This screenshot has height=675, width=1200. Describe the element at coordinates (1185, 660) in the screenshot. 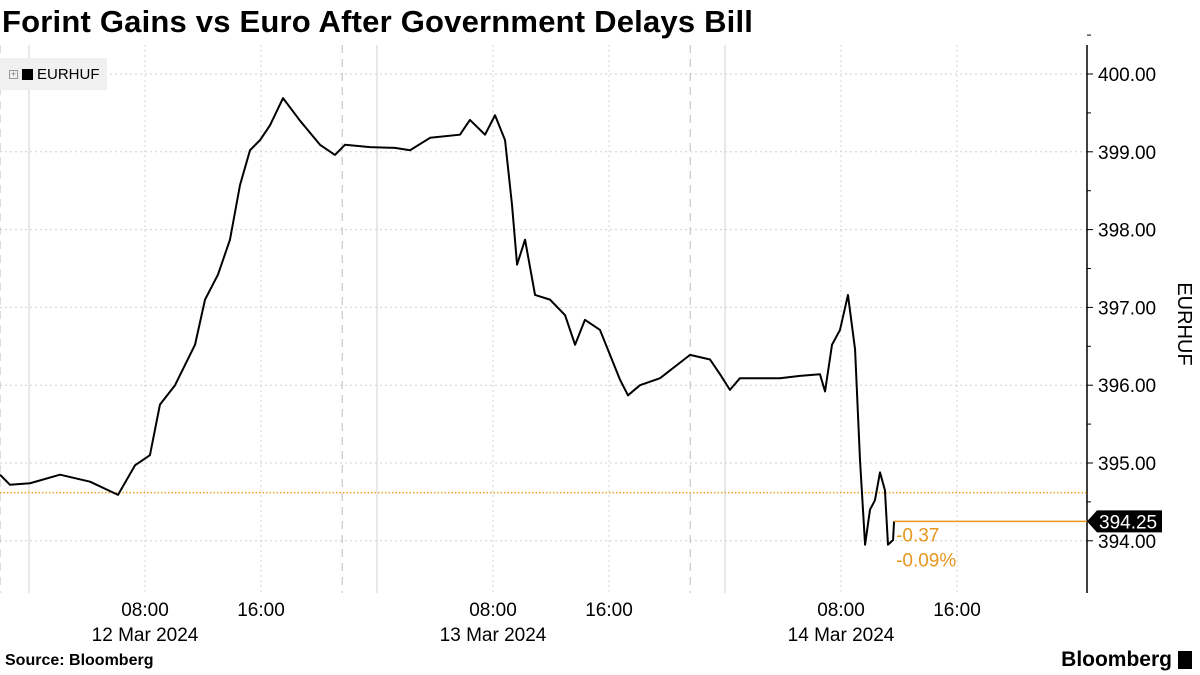

I see `bloomberg-terminal-icon` at that location.